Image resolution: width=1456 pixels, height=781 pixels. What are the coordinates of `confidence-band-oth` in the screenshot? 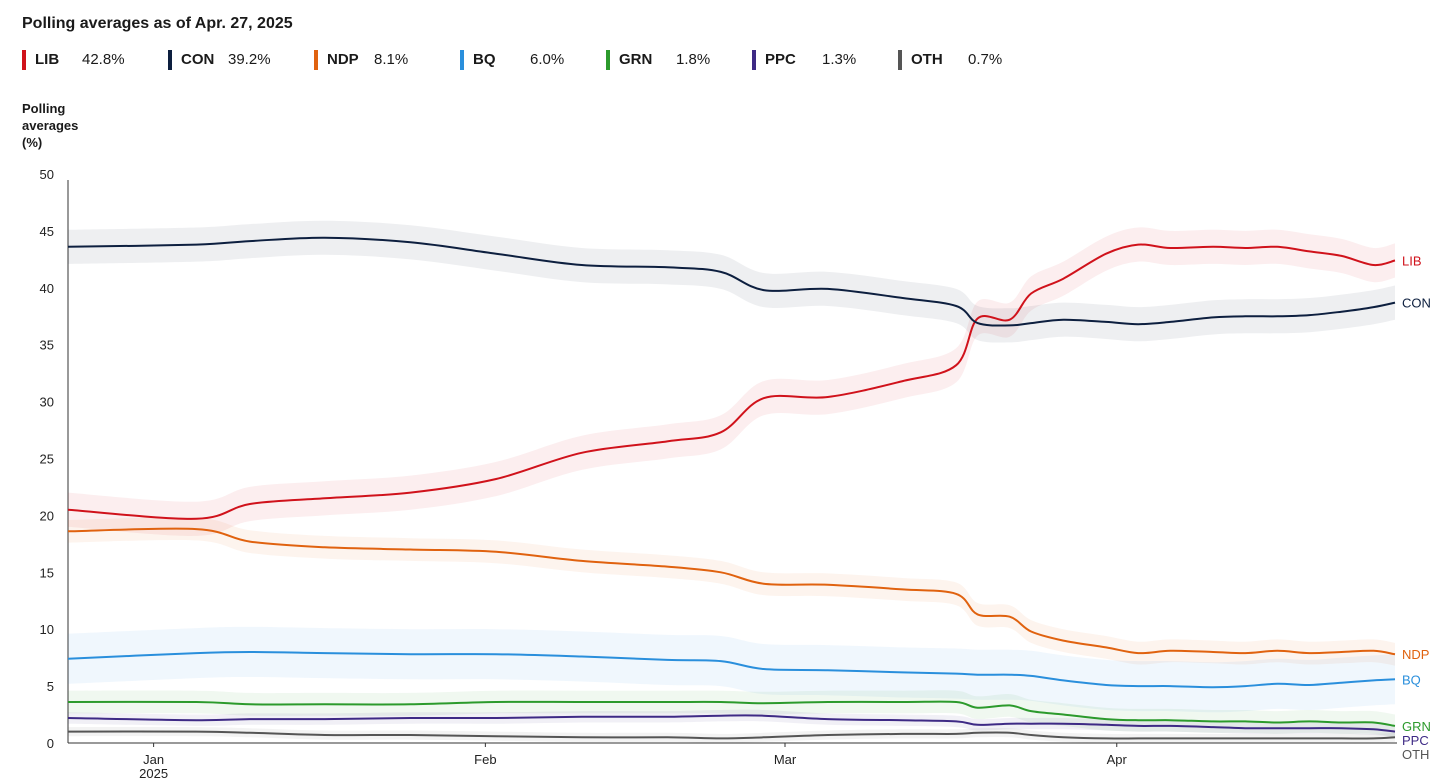 It's located at (731, 735).